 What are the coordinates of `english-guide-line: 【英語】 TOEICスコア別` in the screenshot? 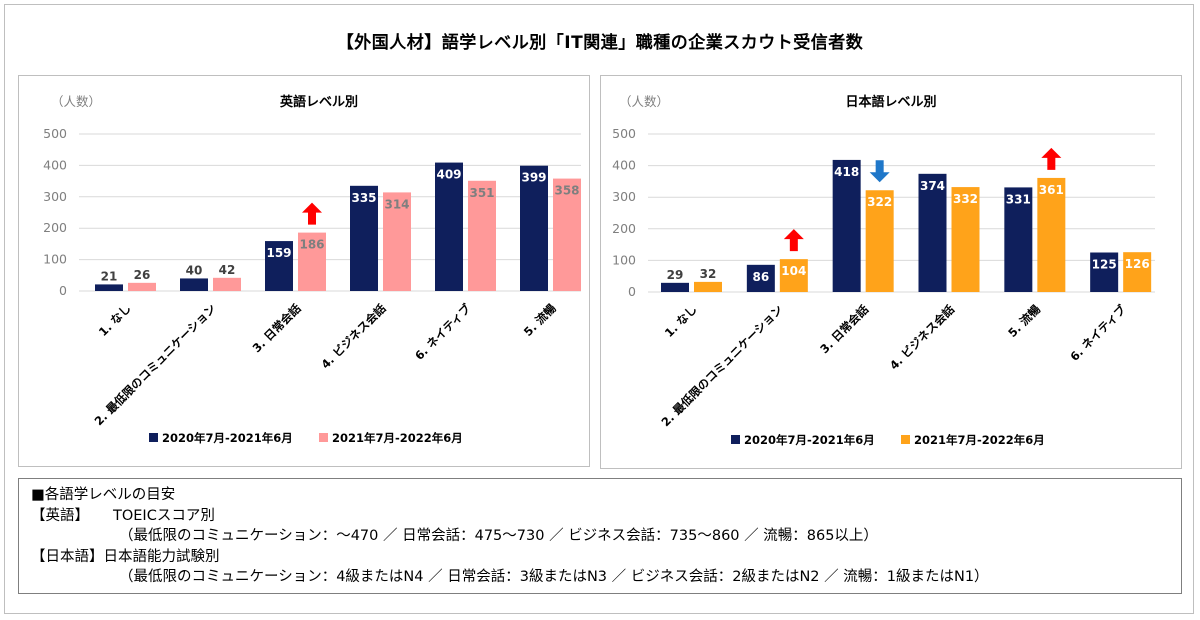 It's located at (606, 516).